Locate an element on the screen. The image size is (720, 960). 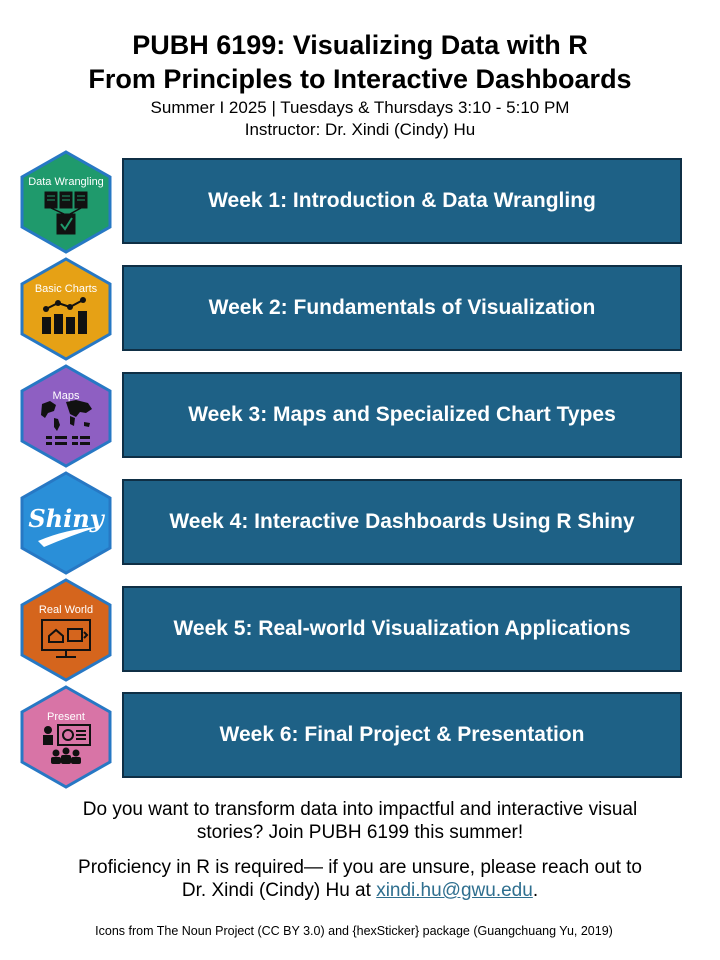
week-2-label: Week 2: Fundamentals of Visualization is located at coordinates (402, 307).